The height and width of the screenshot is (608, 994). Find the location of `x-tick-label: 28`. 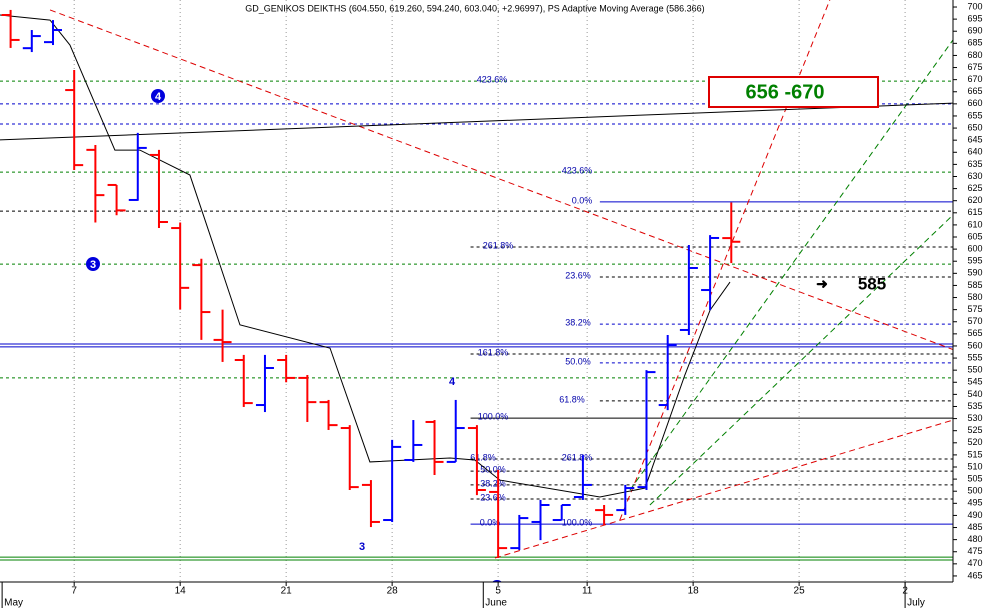

x-tick-label: 28 is located at coordinates (393, 591).